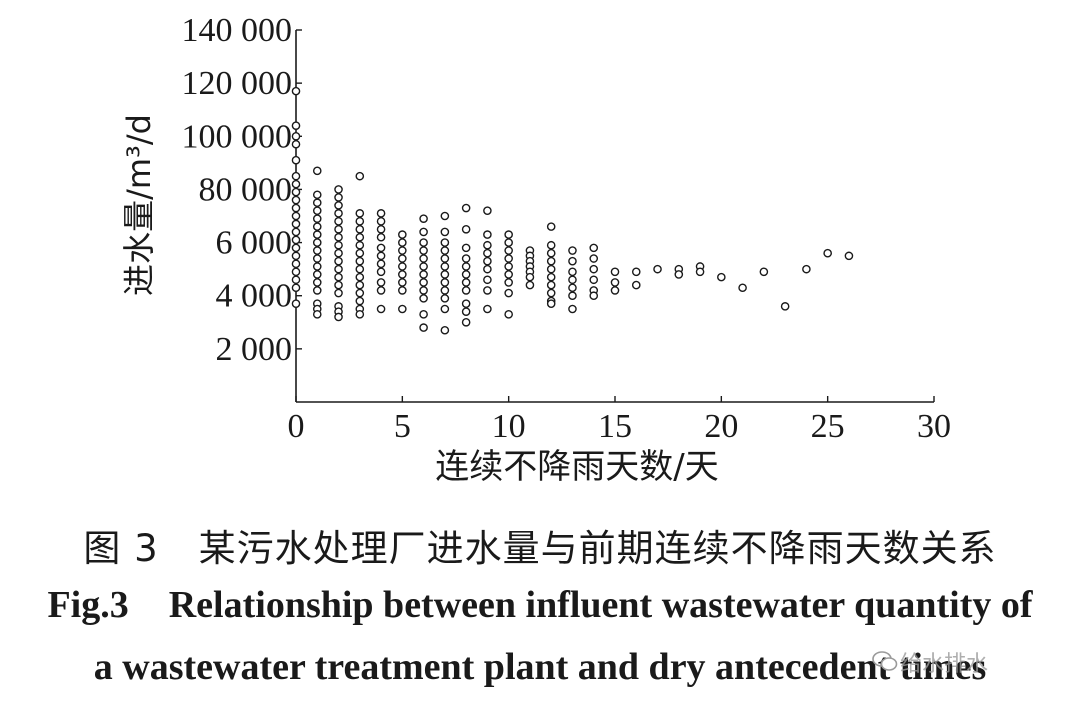 The height and width of the screenshot is (712, 1080). What do you see at coordinates (721, 426) in the screenshot?
I see `x-tick-label: 20` at bounding box center [721, 426].